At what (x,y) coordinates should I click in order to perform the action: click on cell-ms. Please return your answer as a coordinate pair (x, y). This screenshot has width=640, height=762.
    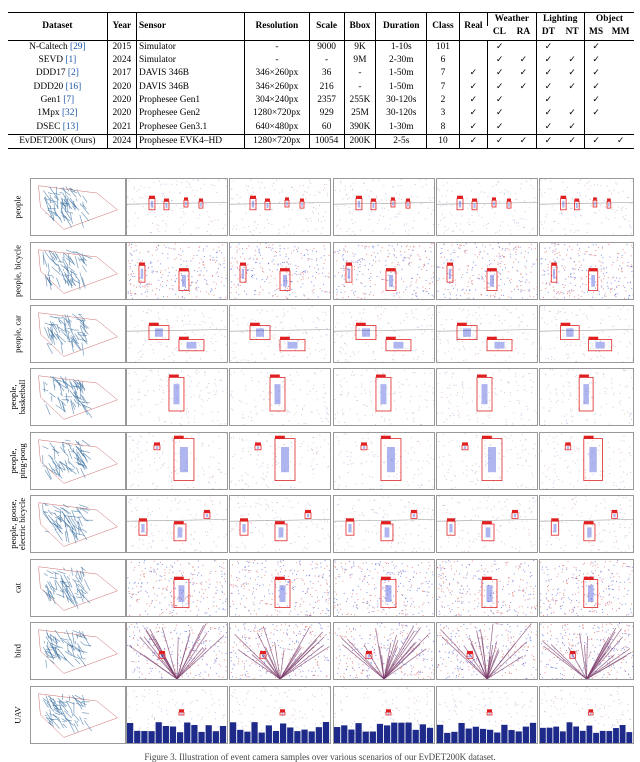
    Looking at the image, I should click on (595, 127).